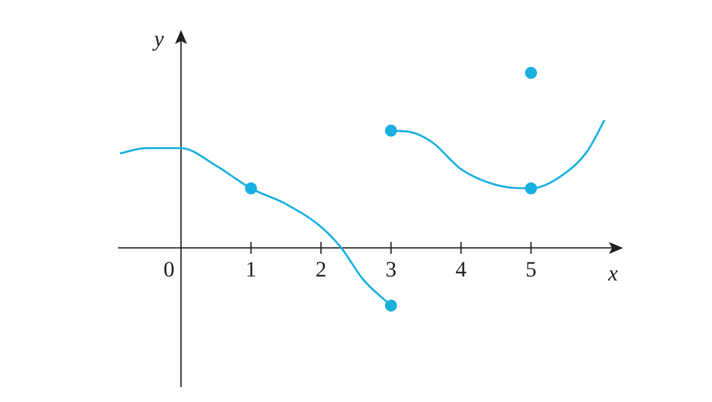 The image size is (712, 402). I want to click on x-tick-label: 2, so click(321, 269).